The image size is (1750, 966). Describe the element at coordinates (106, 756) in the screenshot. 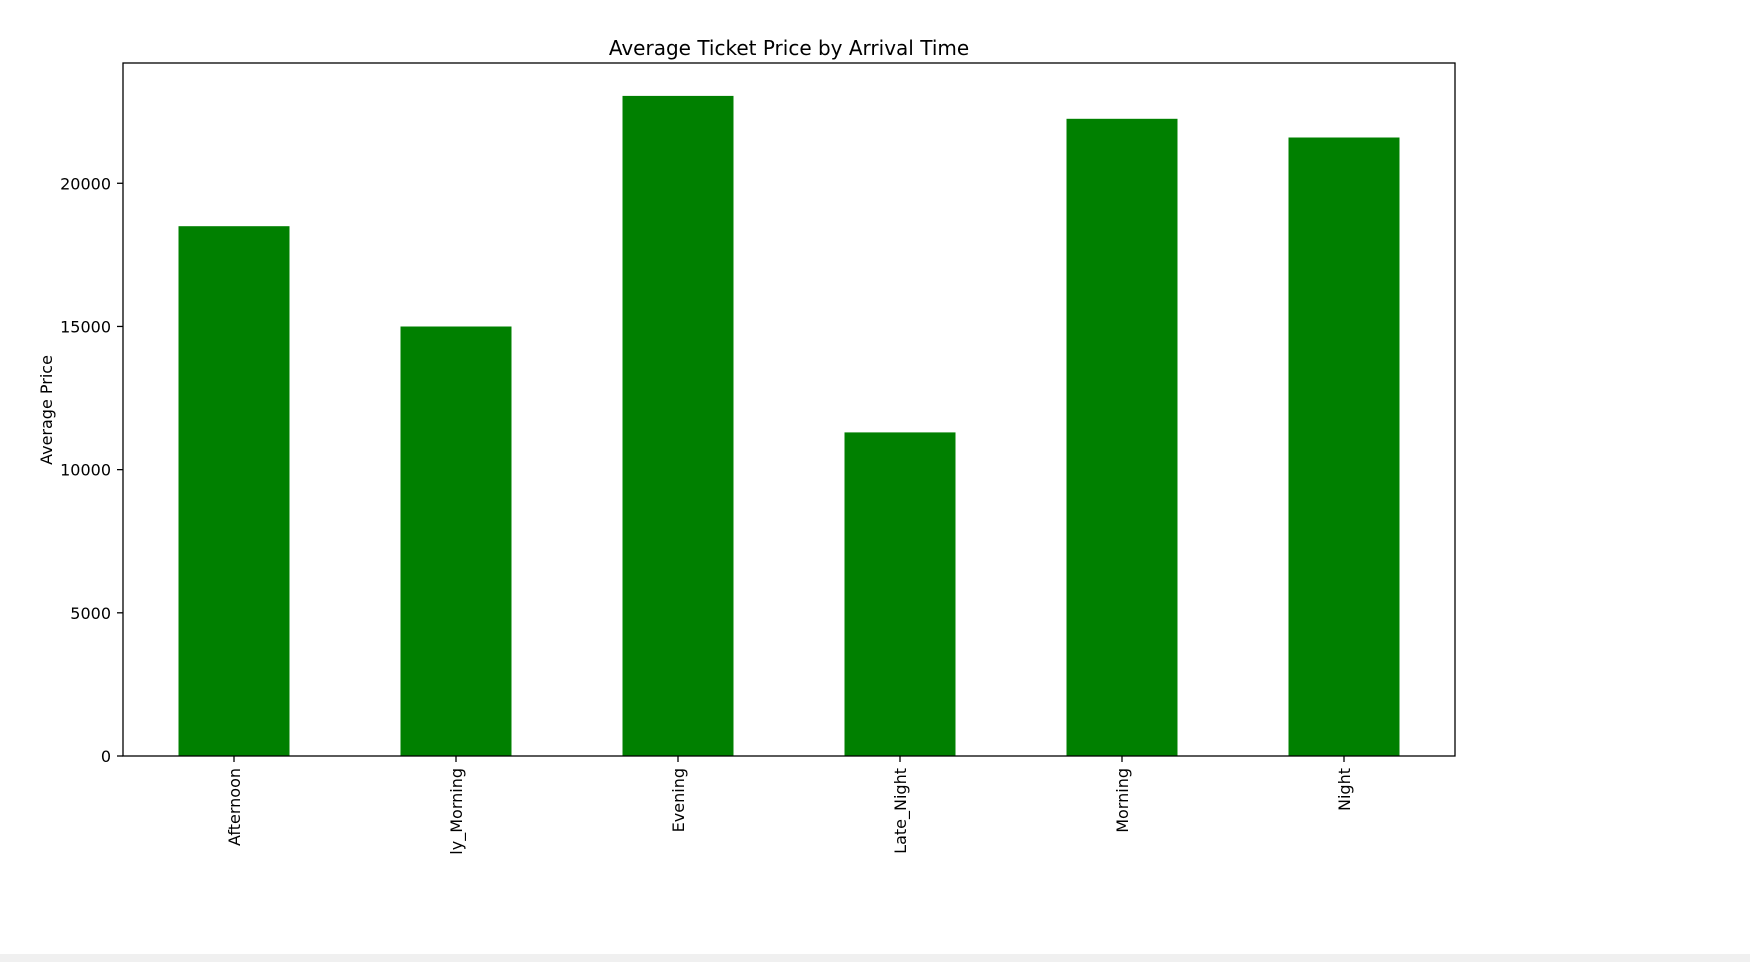

I see `y-tick-label: 0` at that location.